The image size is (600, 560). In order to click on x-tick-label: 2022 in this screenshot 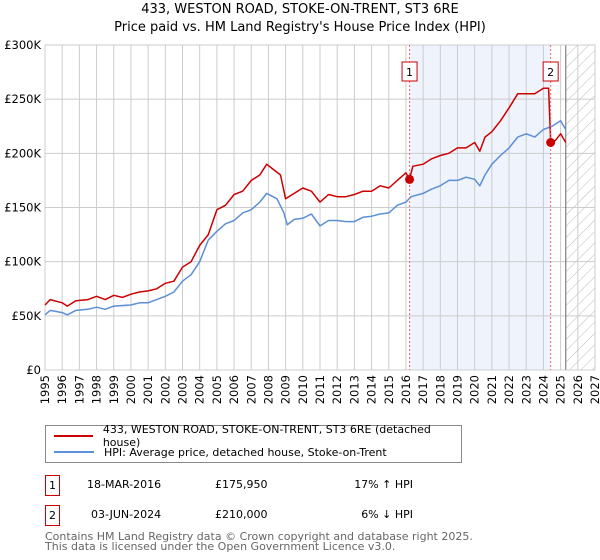, I will do `click(509, 389)`.